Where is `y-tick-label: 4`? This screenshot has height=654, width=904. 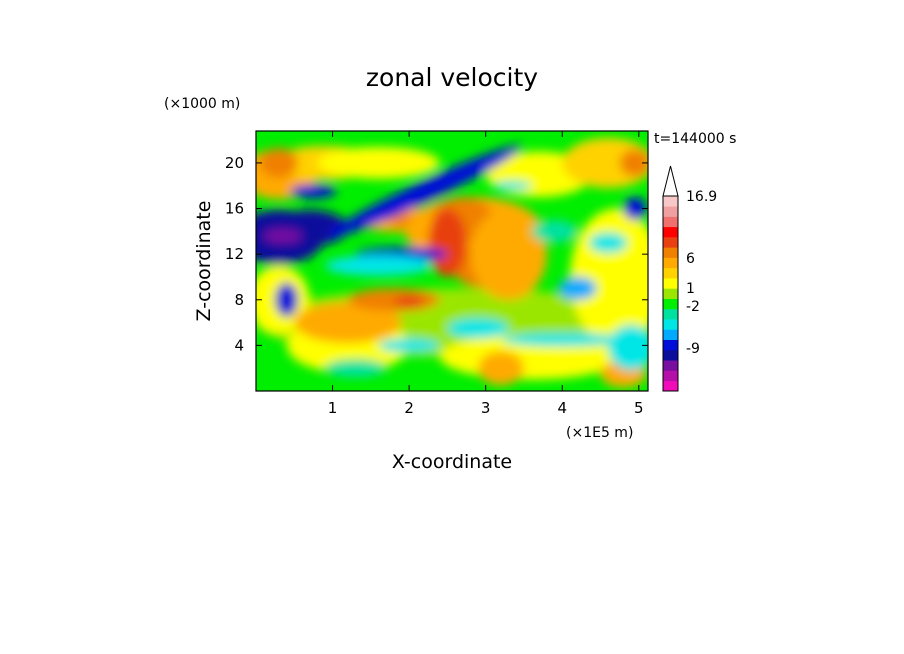
y-tick-label: 4 is located at coordinates (239, 345).